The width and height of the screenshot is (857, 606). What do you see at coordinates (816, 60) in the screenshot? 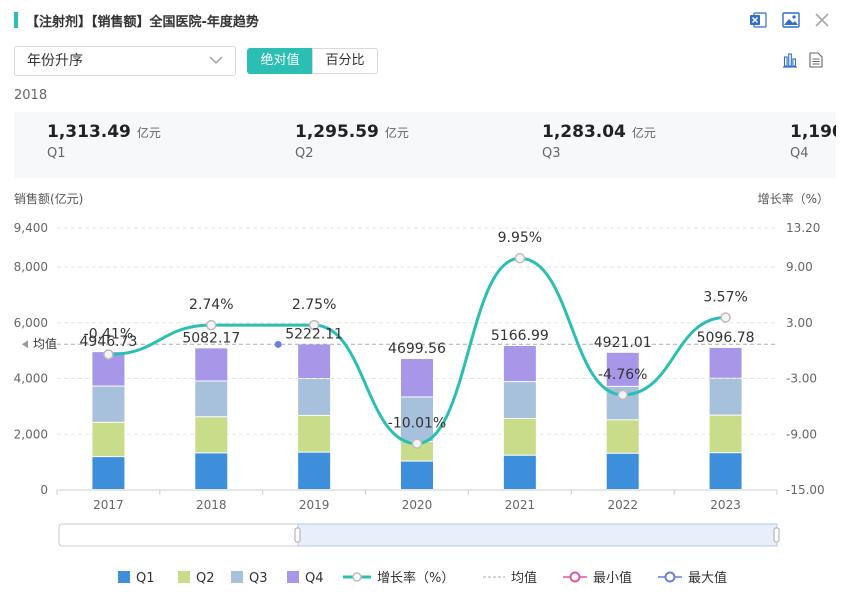
I see `table-view-icon` at bounding box center [816, 60].